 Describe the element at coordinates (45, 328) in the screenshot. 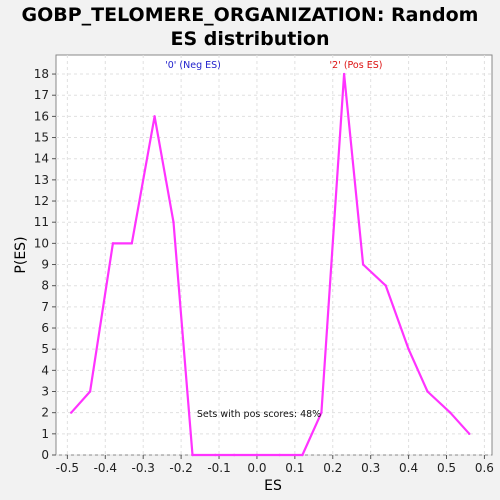

I see `y-tick-label: 6` at that location.